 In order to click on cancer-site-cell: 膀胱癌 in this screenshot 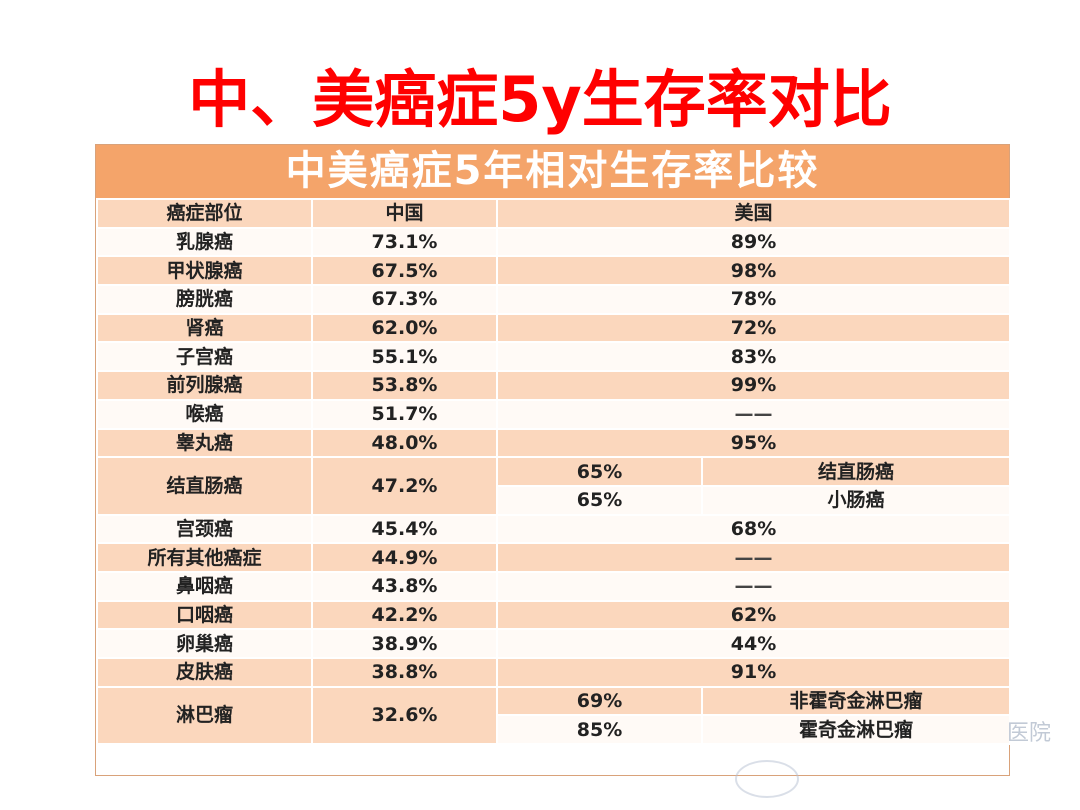, I will do `click(204, 299)`.